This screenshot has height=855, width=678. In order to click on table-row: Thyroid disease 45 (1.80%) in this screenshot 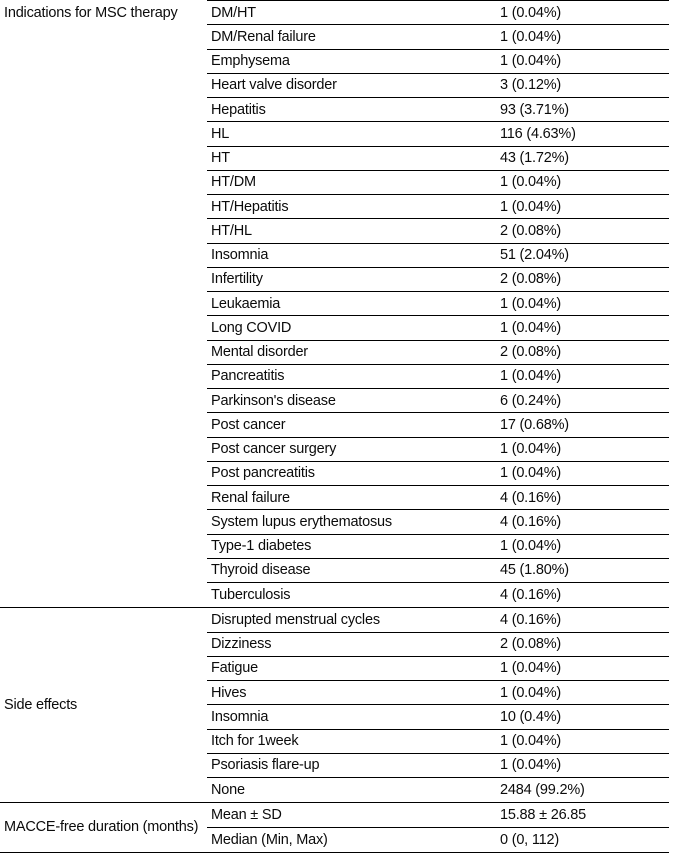, I will do `click(438, 571)`.